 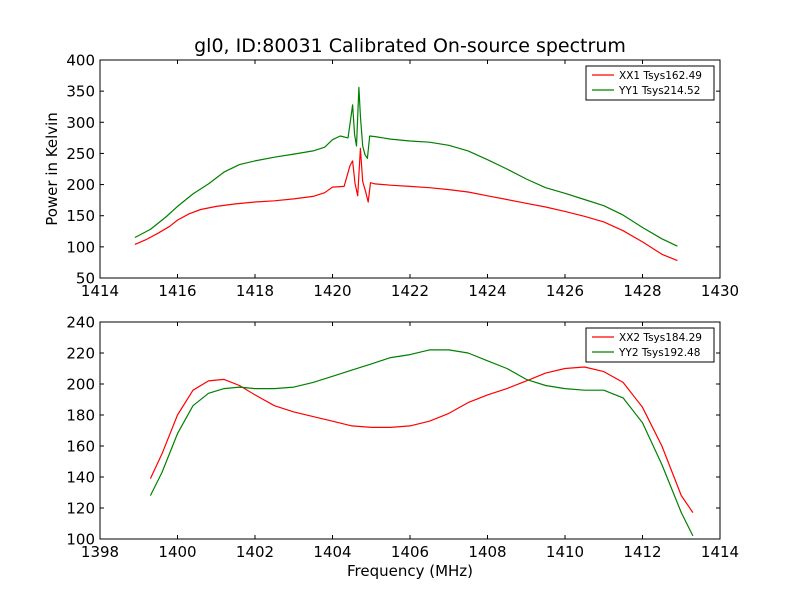 What do you see at coordinates (80, 323) in the screenshot?
I see `y-tick-label: 240` at bounding box center [80, 323].